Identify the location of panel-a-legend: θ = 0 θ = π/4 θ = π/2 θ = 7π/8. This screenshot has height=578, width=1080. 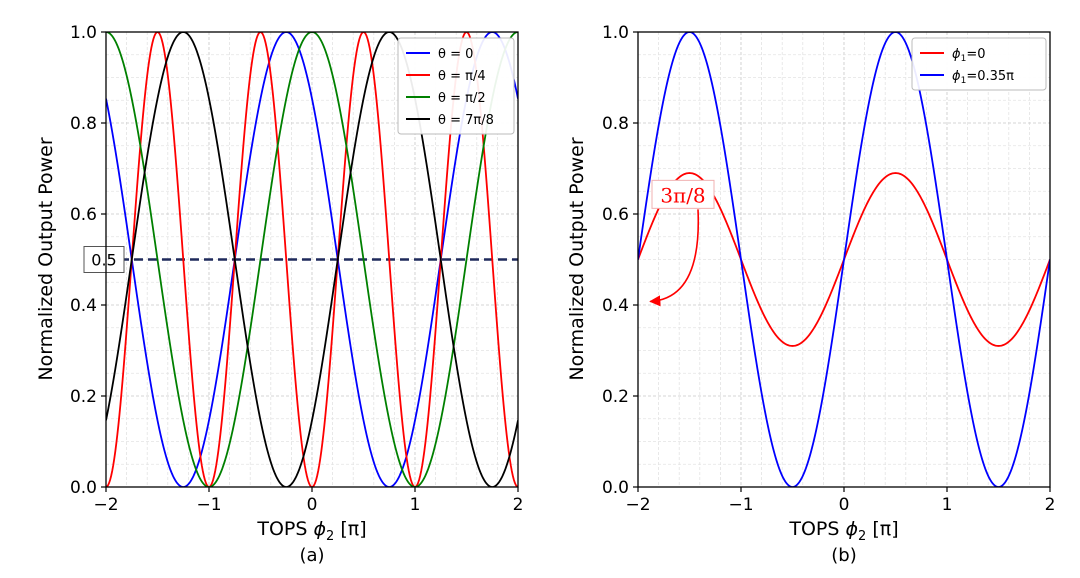
(456, 86).